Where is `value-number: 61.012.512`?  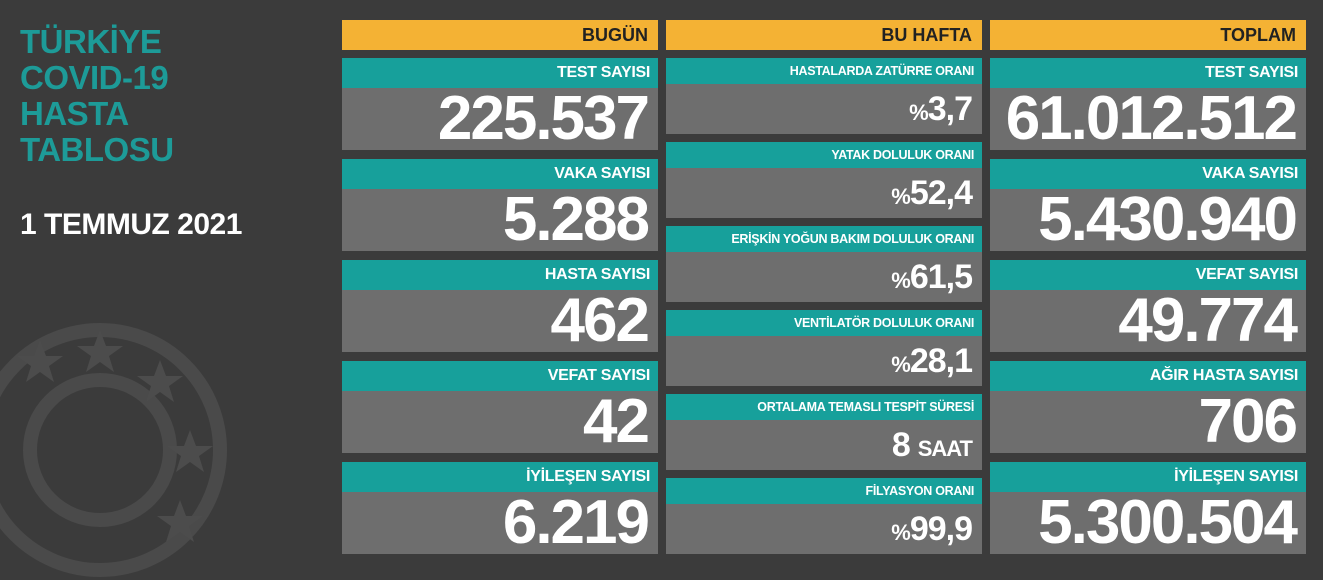 value-number: 61.012.512 is located at coordinates (1151, 118).